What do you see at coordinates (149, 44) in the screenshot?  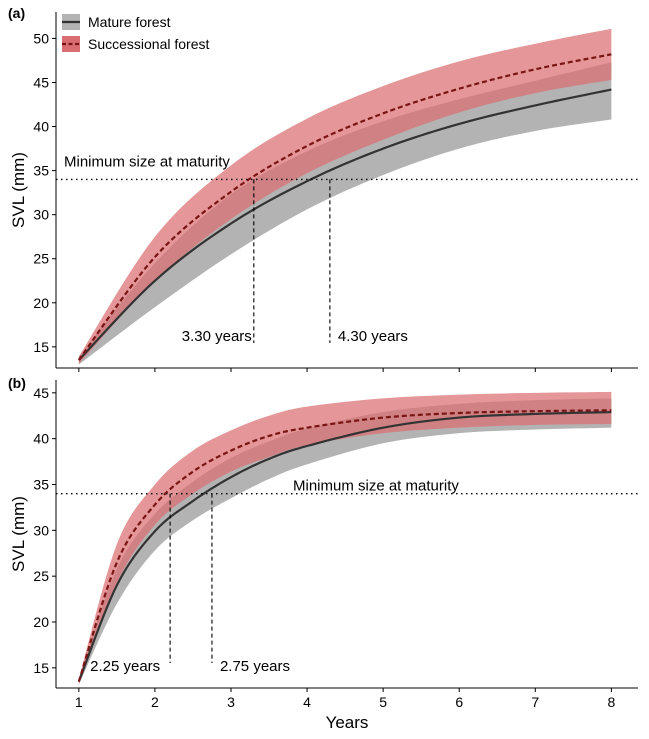 I see `legend-label: Successional forest` at bounding box center [149, 44].